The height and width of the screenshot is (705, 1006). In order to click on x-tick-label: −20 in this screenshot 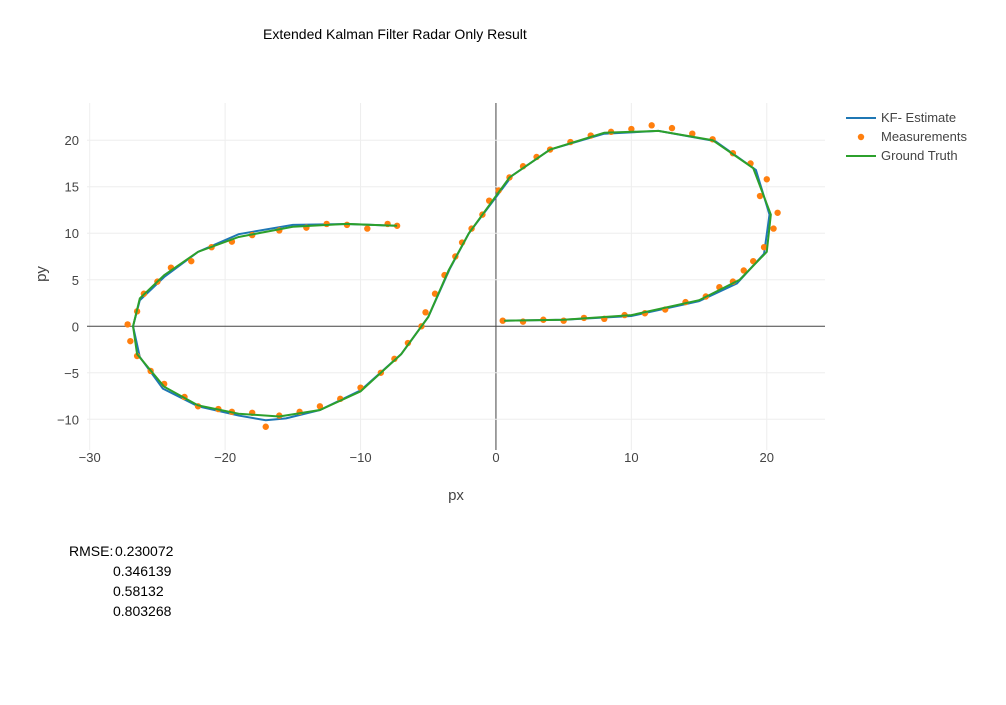, I will do `click(225, 457)`.